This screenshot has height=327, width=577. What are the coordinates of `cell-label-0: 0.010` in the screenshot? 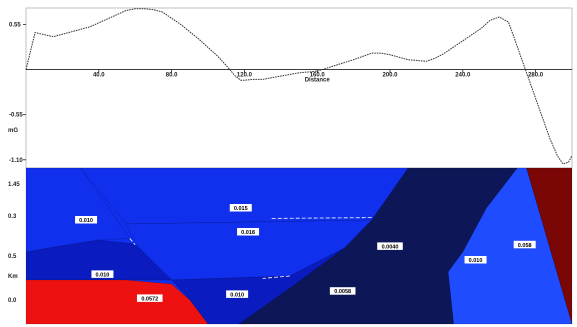 It's located at (86, 221).